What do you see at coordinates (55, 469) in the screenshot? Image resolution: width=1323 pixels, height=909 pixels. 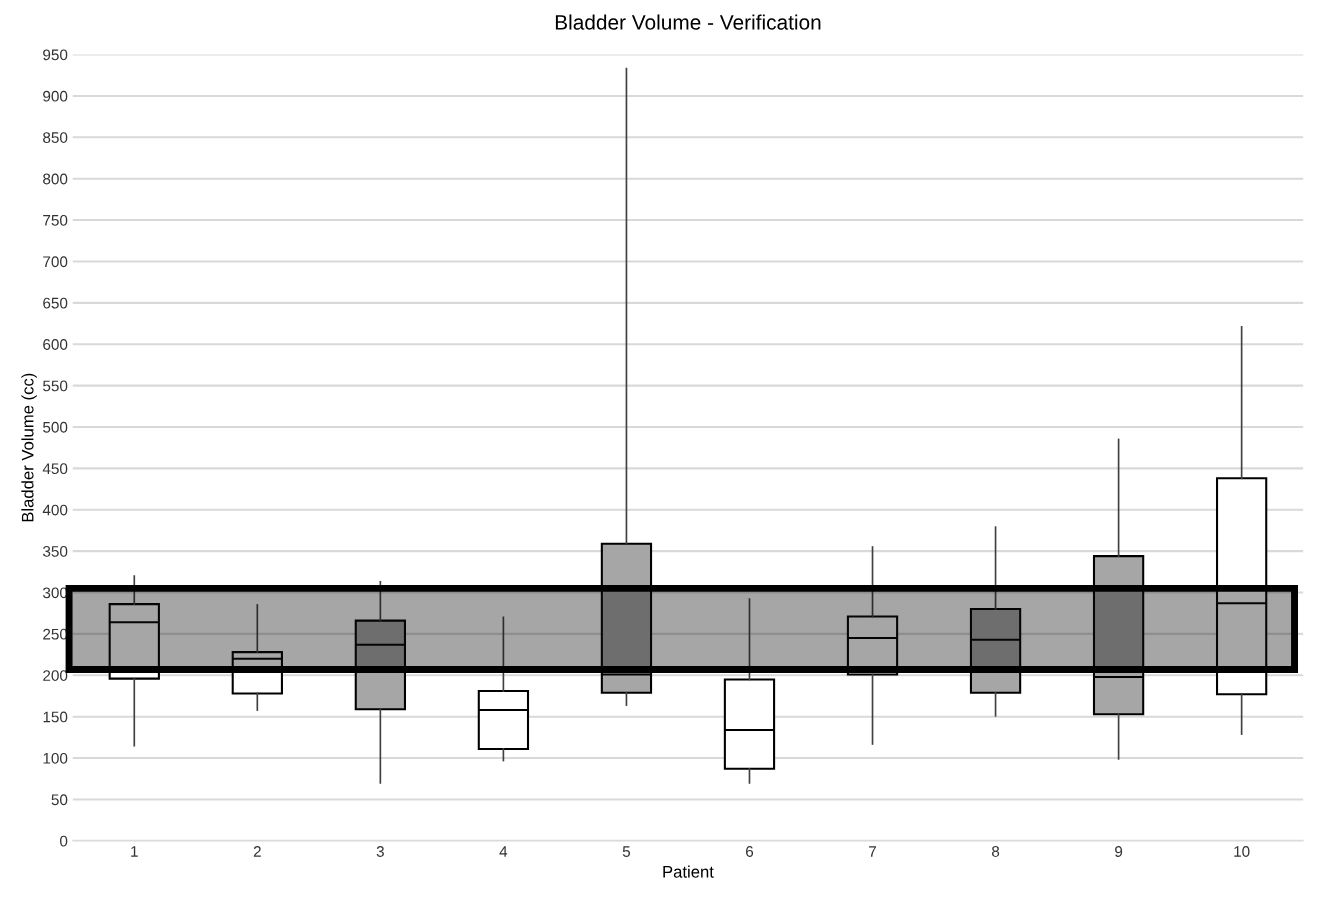 I see `y-tick-label: 450` at bounding box center [55, 469].